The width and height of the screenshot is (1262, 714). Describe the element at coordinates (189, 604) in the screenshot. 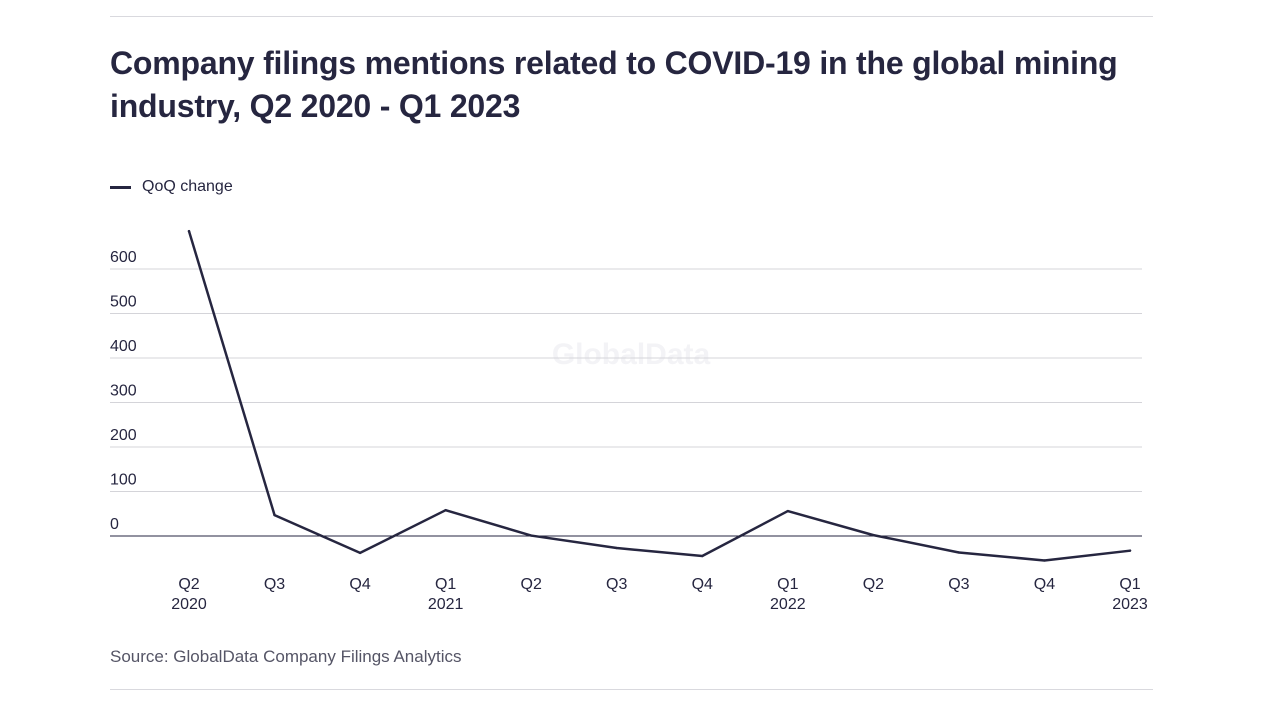

I see `x-tick-year-label: 2020` at that location.